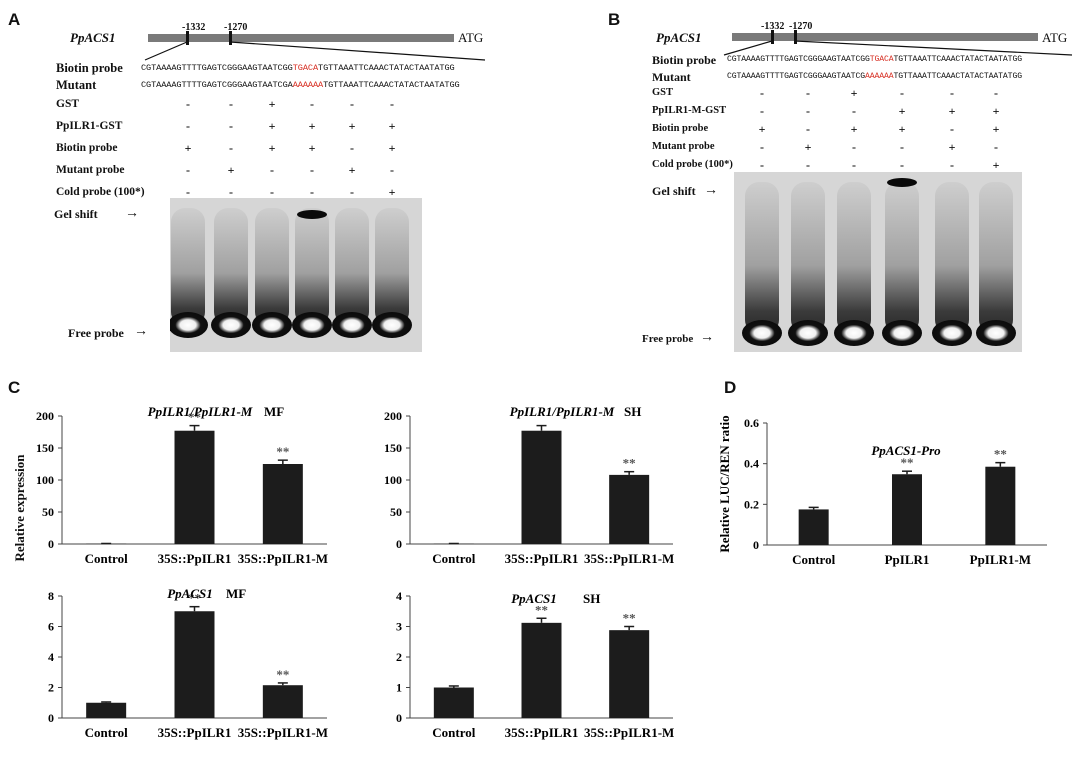 This screenshot has width=1084, height=764. Describe the element at coordinates (751, 423) in the screenshot. I see `y-tick-label: 0.6` at that location.